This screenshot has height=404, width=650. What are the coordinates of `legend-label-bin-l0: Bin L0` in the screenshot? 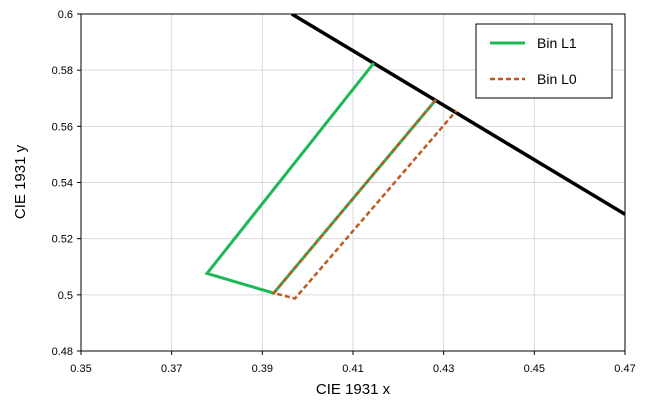 It's located at (557, 79).